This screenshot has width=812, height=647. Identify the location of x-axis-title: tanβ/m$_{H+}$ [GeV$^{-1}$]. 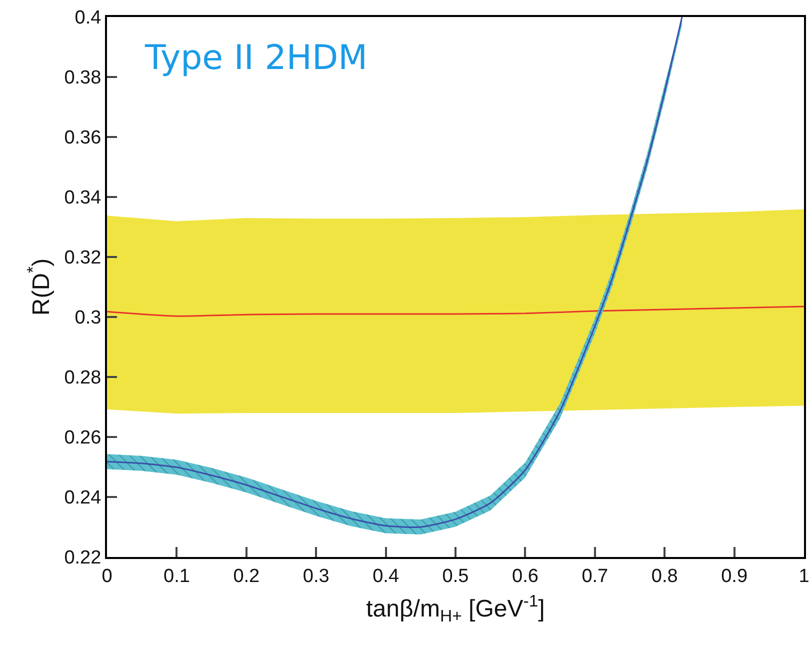
(455, 609).